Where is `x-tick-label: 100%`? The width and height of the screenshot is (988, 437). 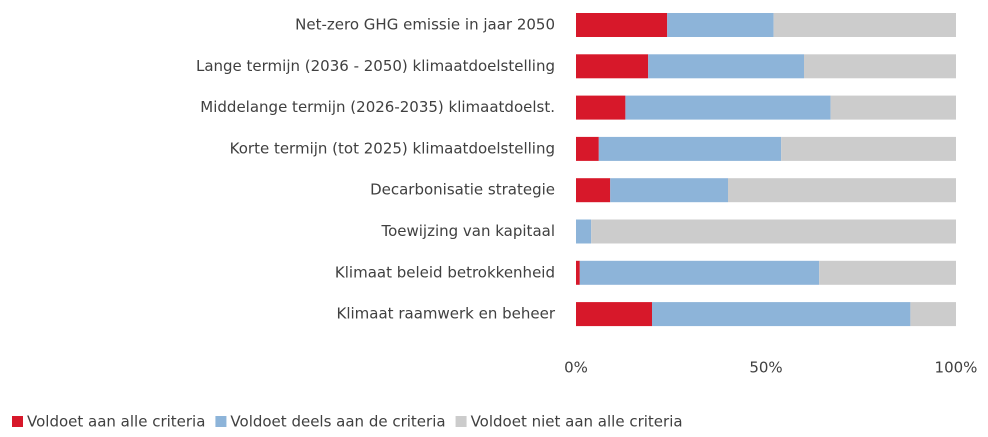 x-tick-label: 100% is located at coordinates (956, 368).